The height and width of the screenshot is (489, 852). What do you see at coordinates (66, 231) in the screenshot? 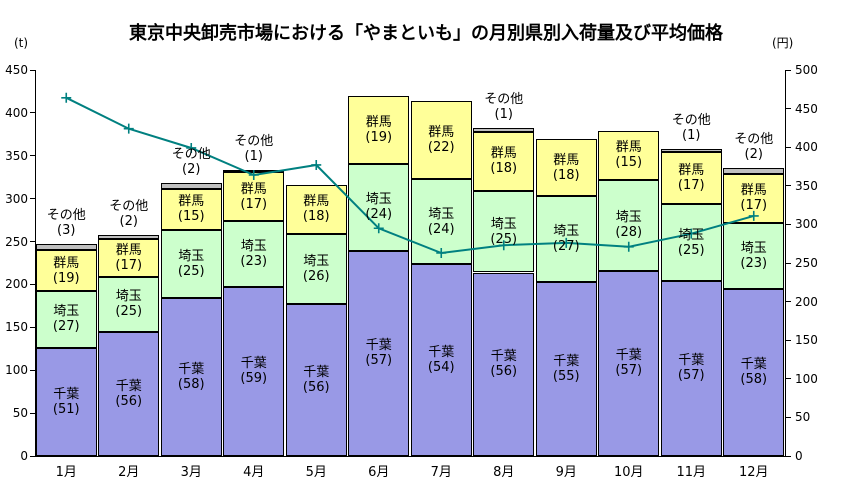
I see `segment-label-share: (3)` at bounding box center [66, 231].